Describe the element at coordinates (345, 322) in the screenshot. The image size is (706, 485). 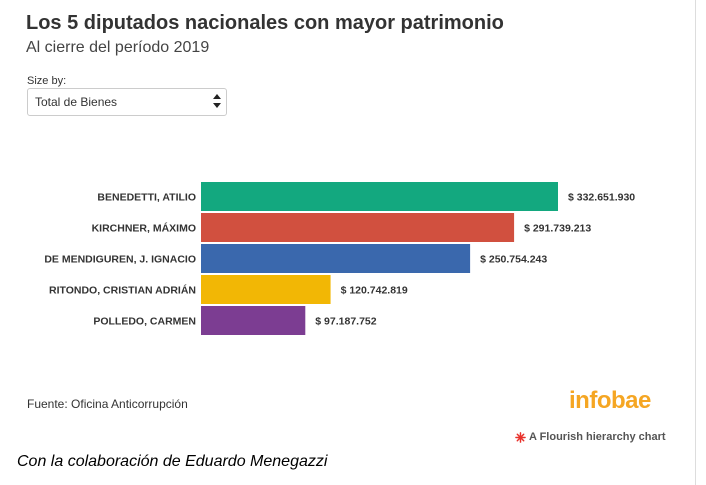
I see `value-label: $ 97.187.752` at that location.